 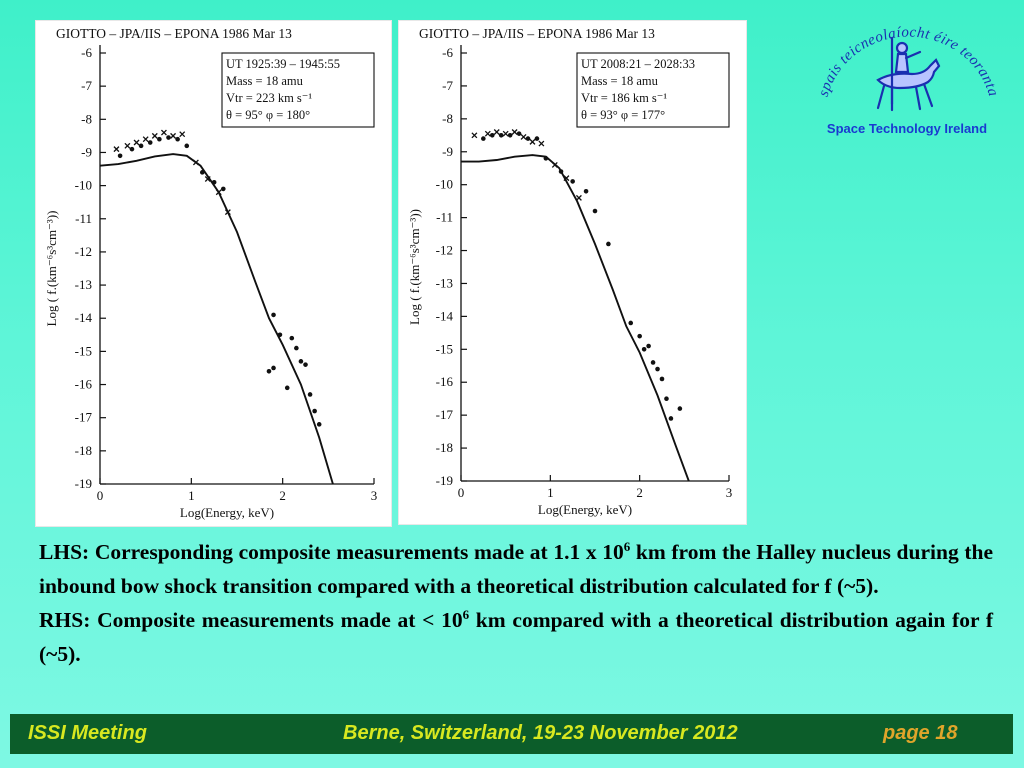 I want to click on annotation-line: θ = 93° φ = 177°, so click(x=623, y=115).